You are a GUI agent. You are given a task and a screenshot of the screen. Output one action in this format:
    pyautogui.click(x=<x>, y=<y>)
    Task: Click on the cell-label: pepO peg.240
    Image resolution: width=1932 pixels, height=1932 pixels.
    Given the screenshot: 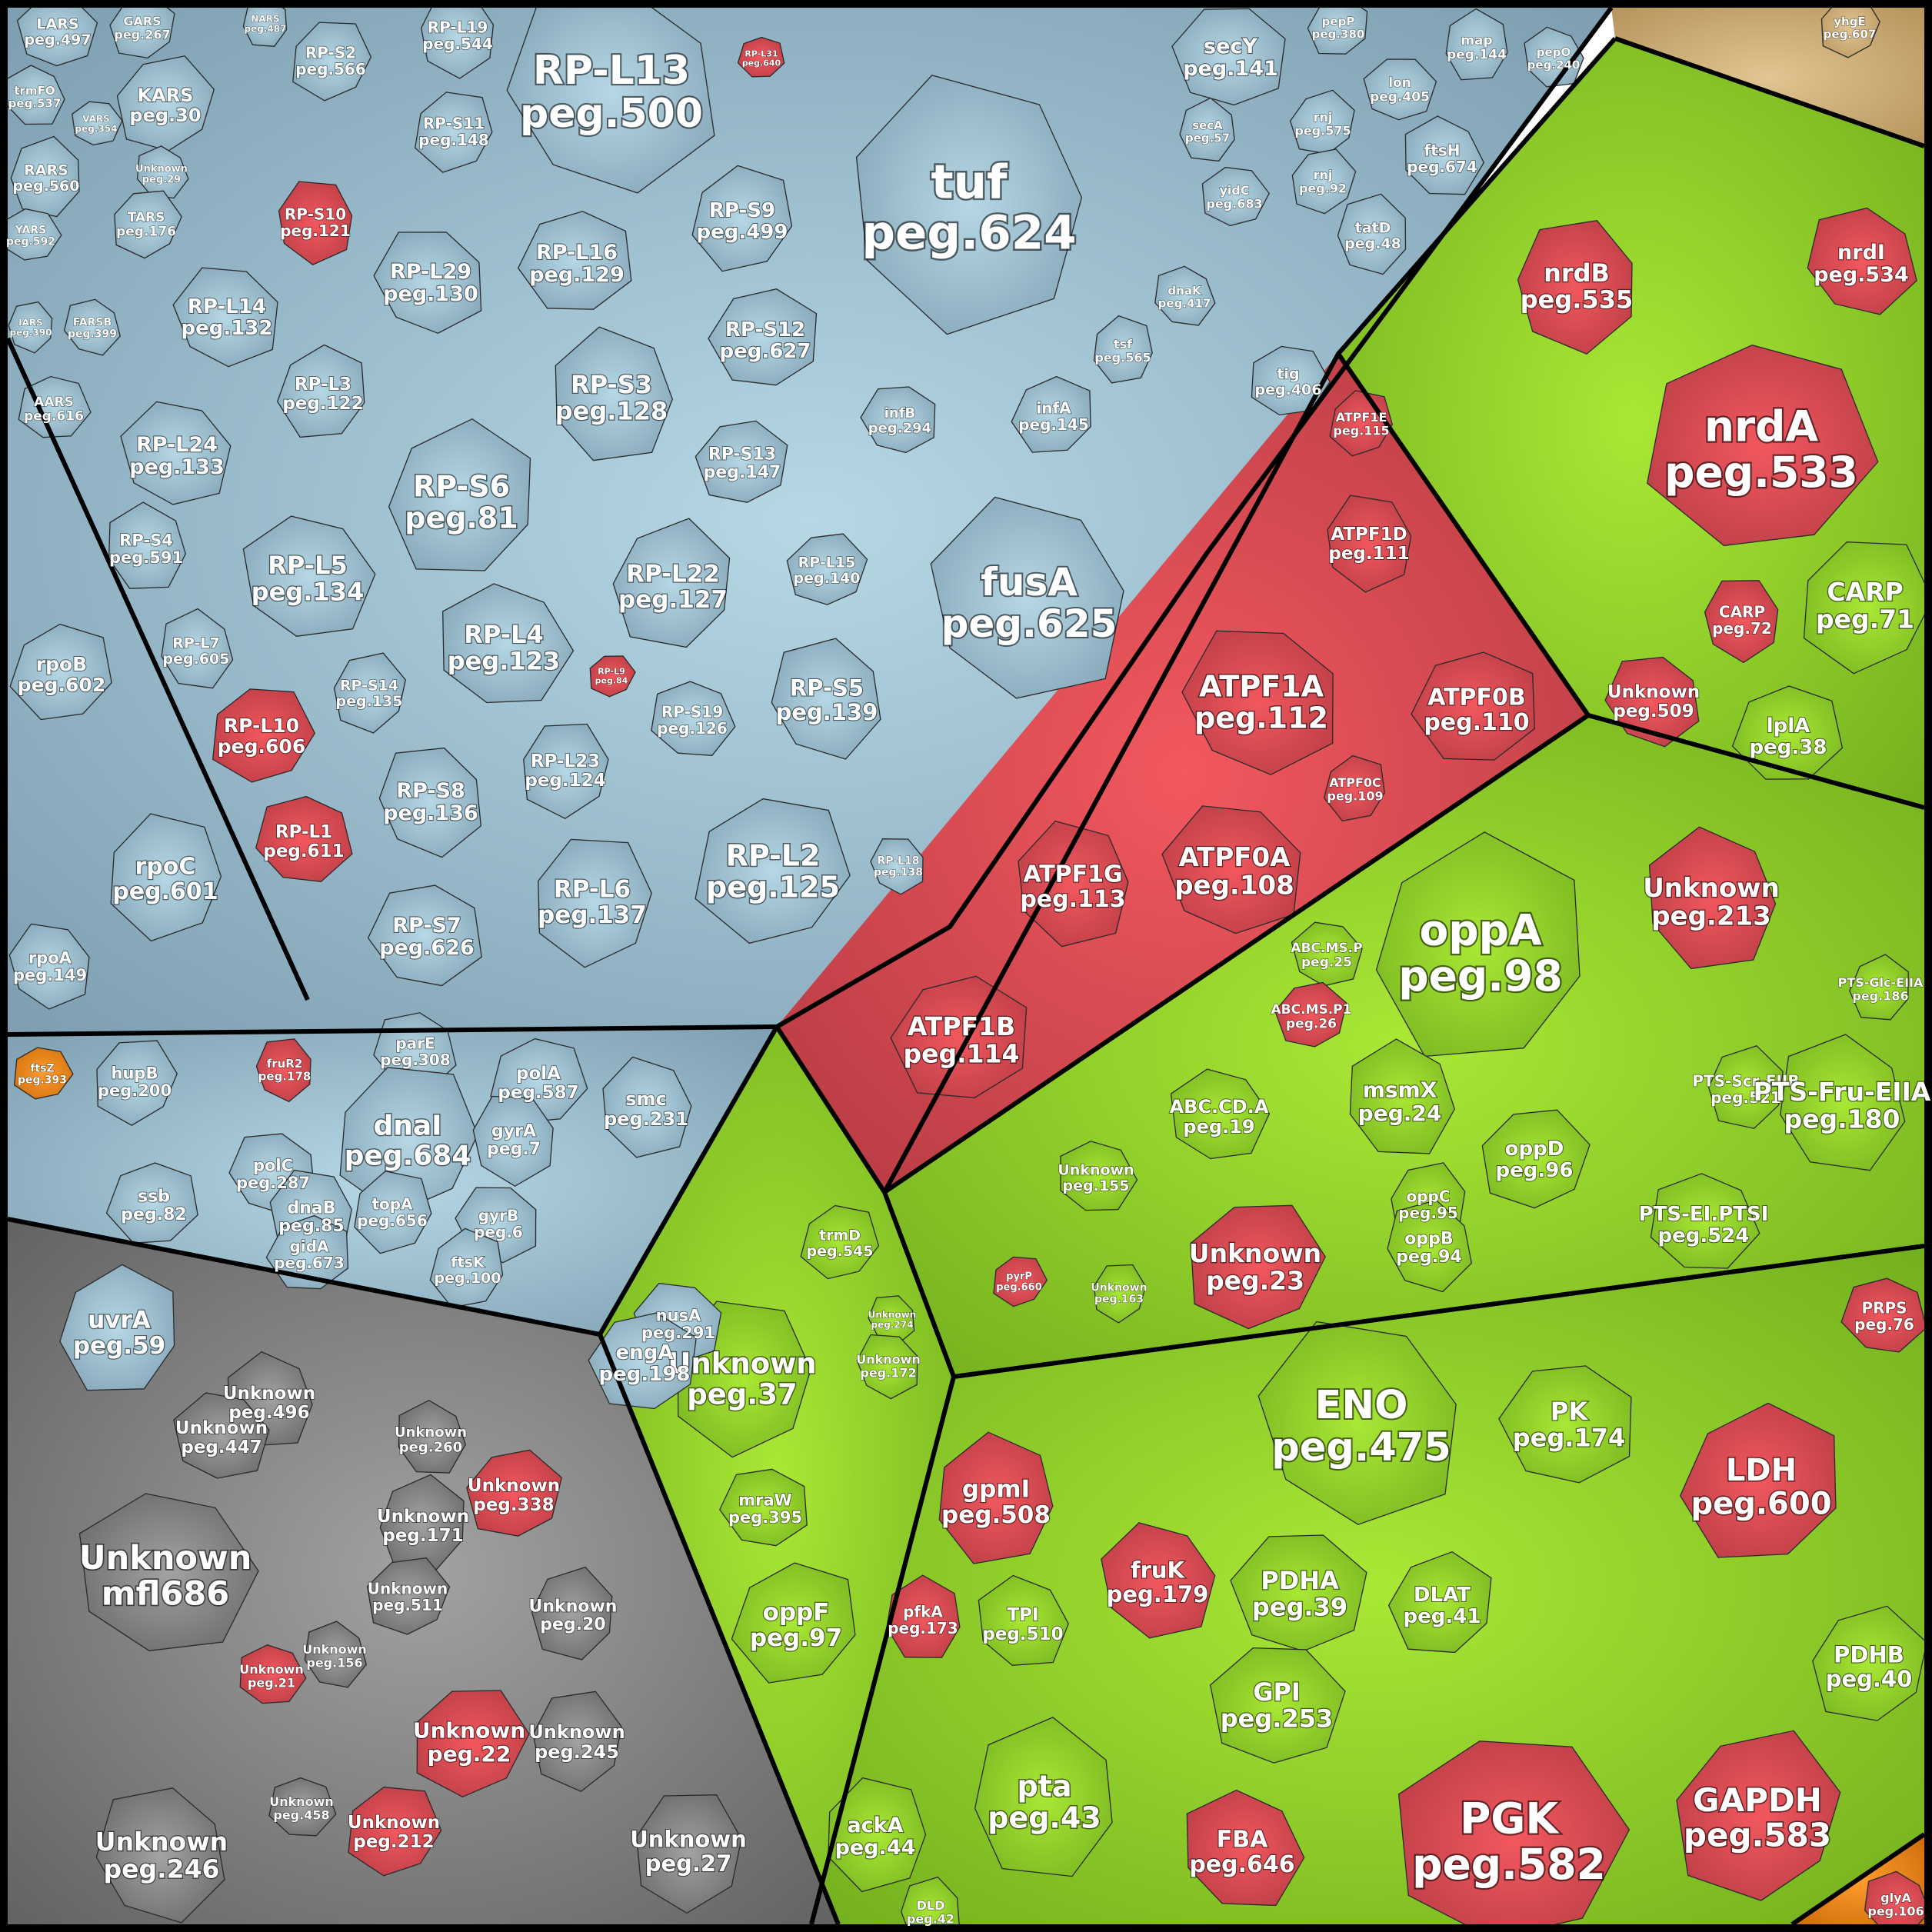 What is the action you would take?
    pyautogui.click(x=1554, y=58)
    